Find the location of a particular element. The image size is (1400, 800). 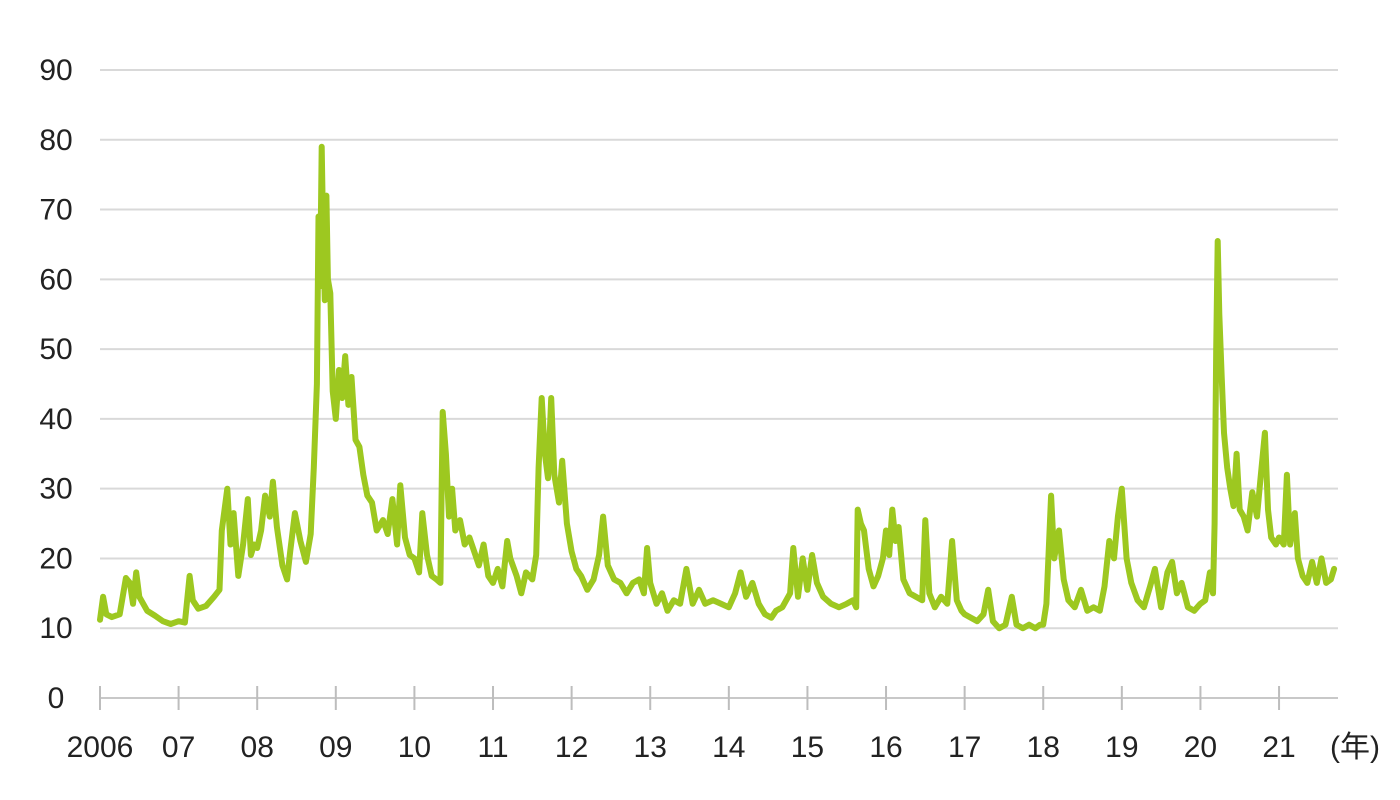

y-tick-label-40: 40 is located at coordinates (55, 419).